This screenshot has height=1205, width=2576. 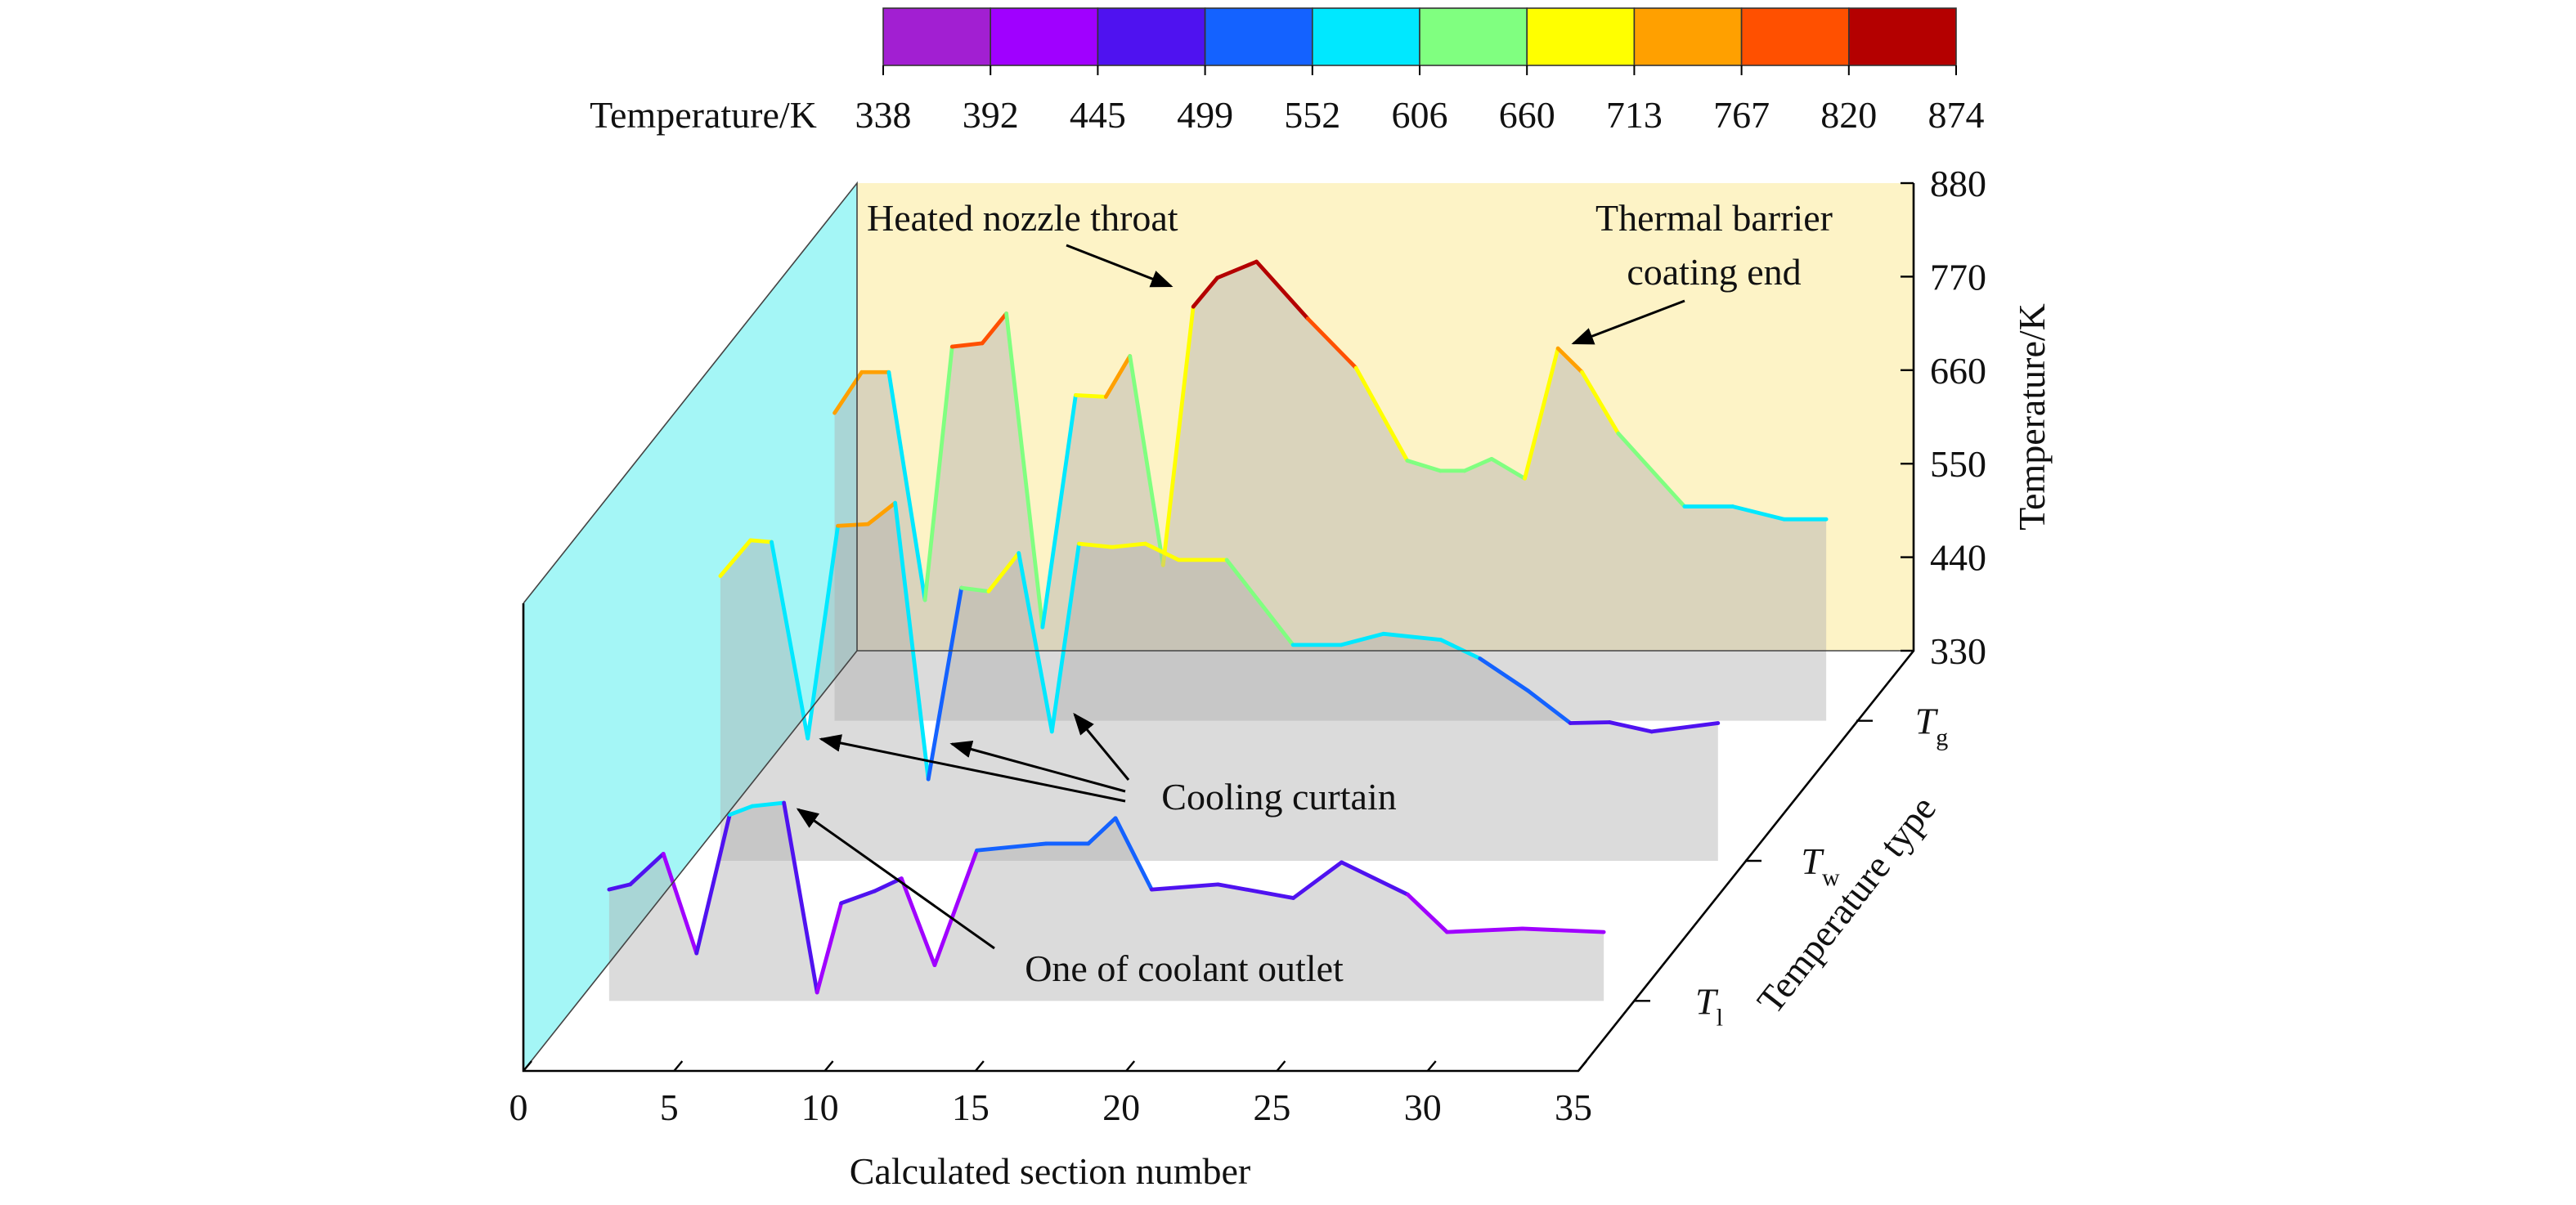 What do you see at coordinates (1423, 1107) in the screenshot?
I see `x-tick-label: 30` at bounding box center [1423, 1107].